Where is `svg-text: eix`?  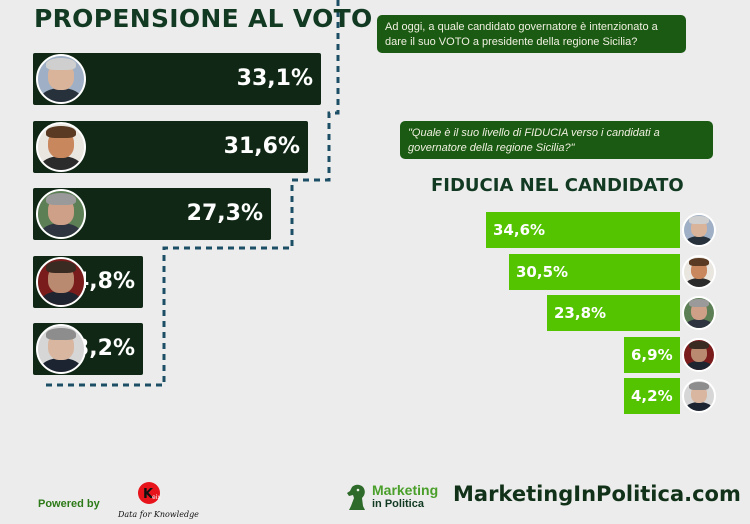
svg-text: eix is located at coordinates (156, 497).